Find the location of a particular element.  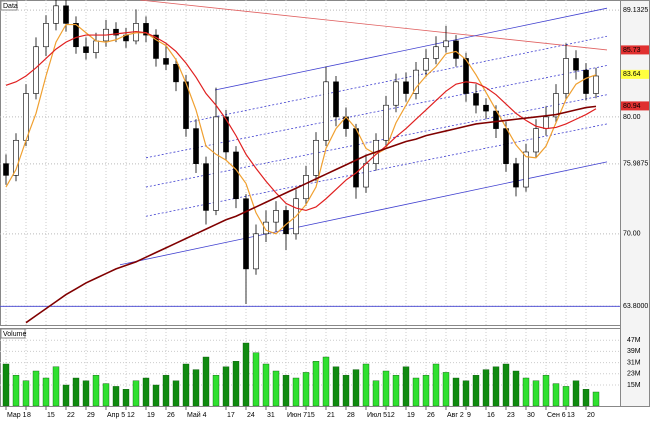

x-tick-label: 20 is located at coordinates (591, 415).